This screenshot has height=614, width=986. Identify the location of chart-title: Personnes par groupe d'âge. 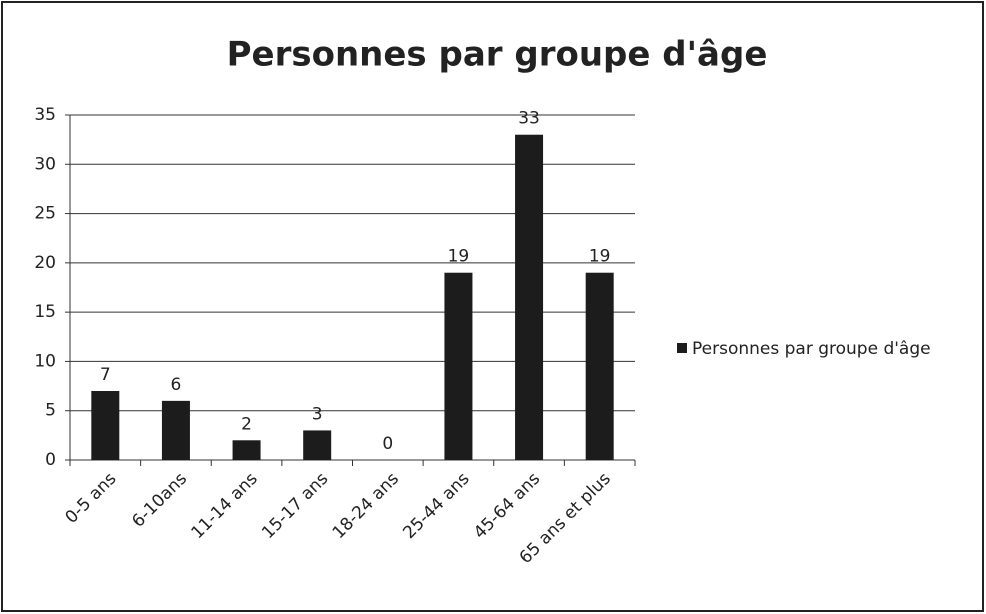
(497, 55).